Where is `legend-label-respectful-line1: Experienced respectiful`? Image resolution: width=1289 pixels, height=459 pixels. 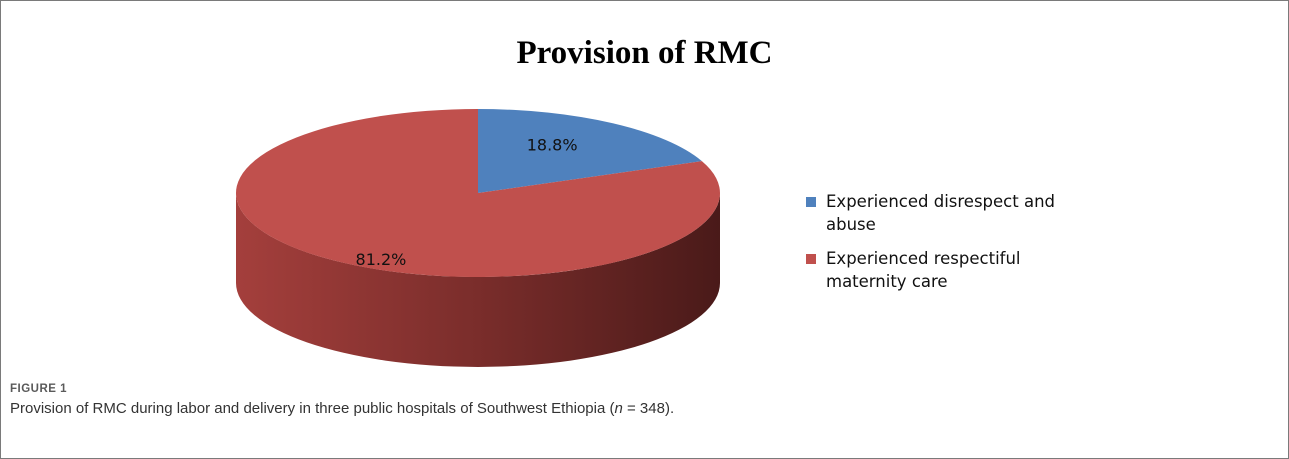
legend-label-respectful-line1: Experienced respectiful is located at coordinates (923, 258).